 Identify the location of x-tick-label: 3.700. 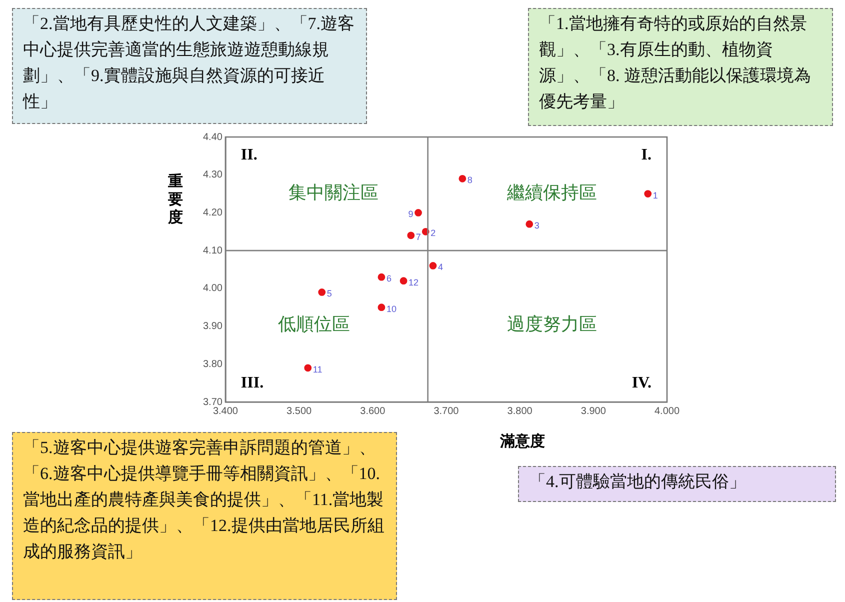
(447, 411).